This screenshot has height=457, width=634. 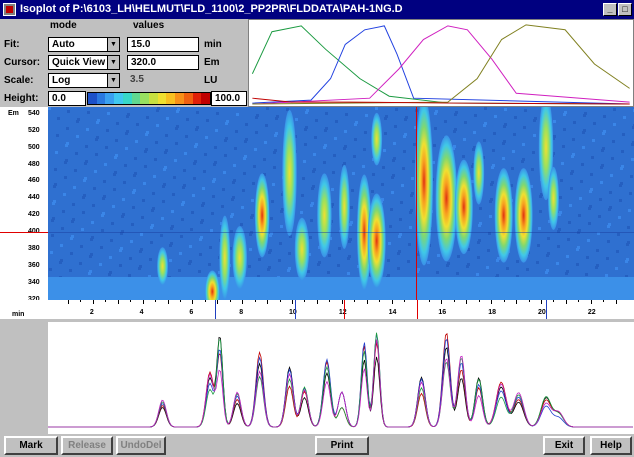 I want to click on x-tick-label: 22, so click(x=591, y=312).